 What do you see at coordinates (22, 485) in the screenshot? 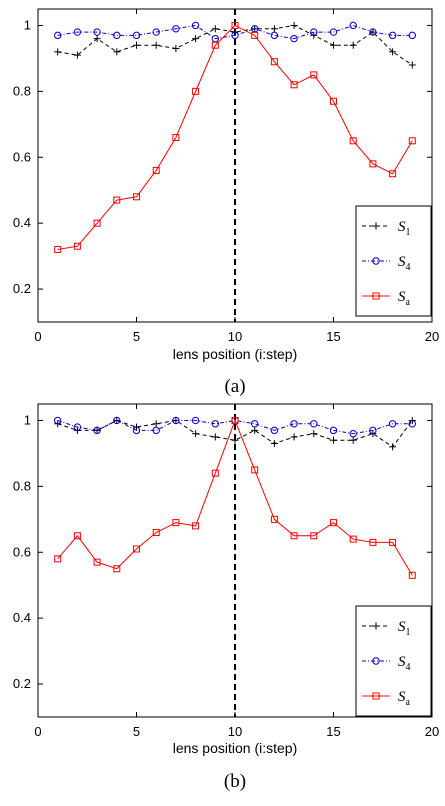
I see `y-tick-label: 0.8` at bounding box center [22, 485].